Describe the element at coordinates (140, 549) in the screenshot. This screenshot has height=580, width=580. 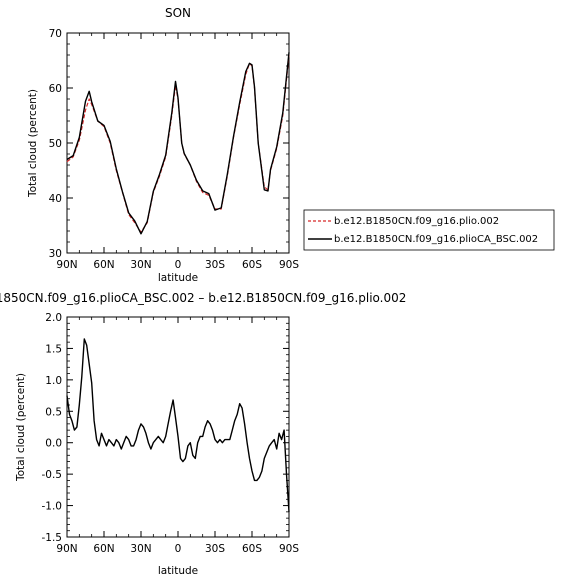
I see `bottom-x-tick-label: 30N` at that location.